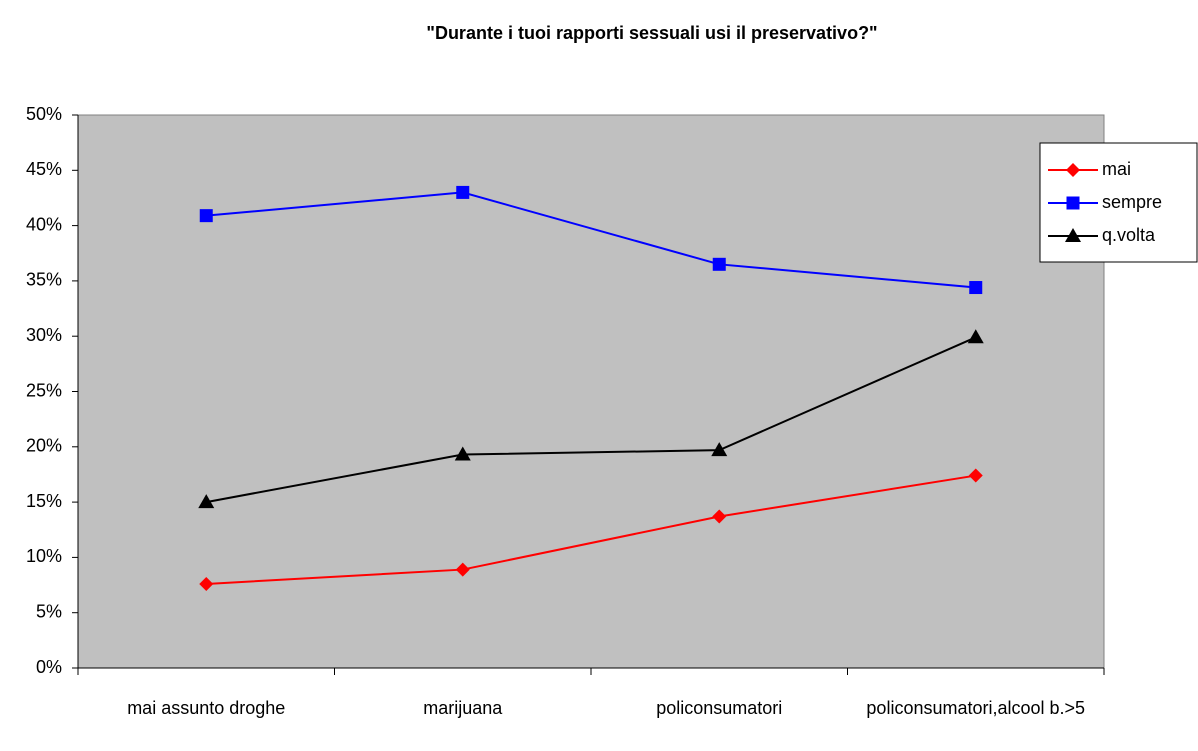  Describe the element at coordinates (463, 708) in the screenshot. I see `x-tick-label: marijuana` at that location.